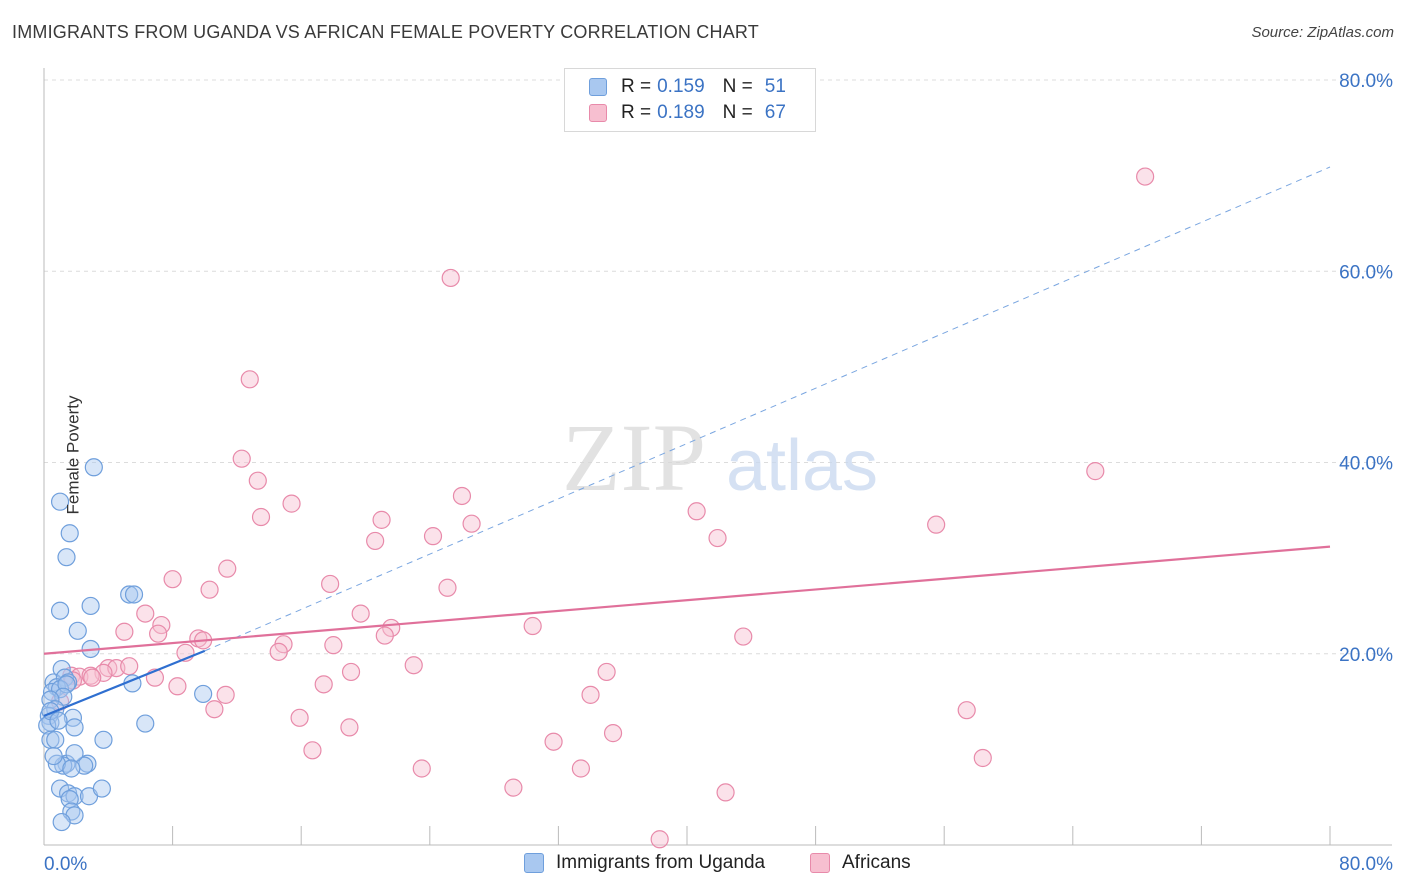  I want to click on trend-line-pink, so click(687, 600).